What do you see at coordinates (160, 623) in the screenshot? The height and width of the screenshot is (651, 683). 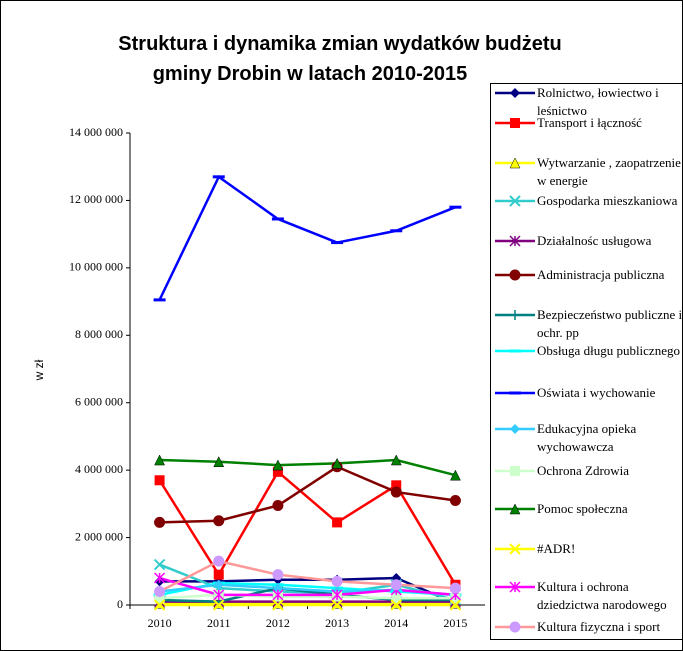 I see `x-tick-label: 2010` at bounding box center [160, 623].